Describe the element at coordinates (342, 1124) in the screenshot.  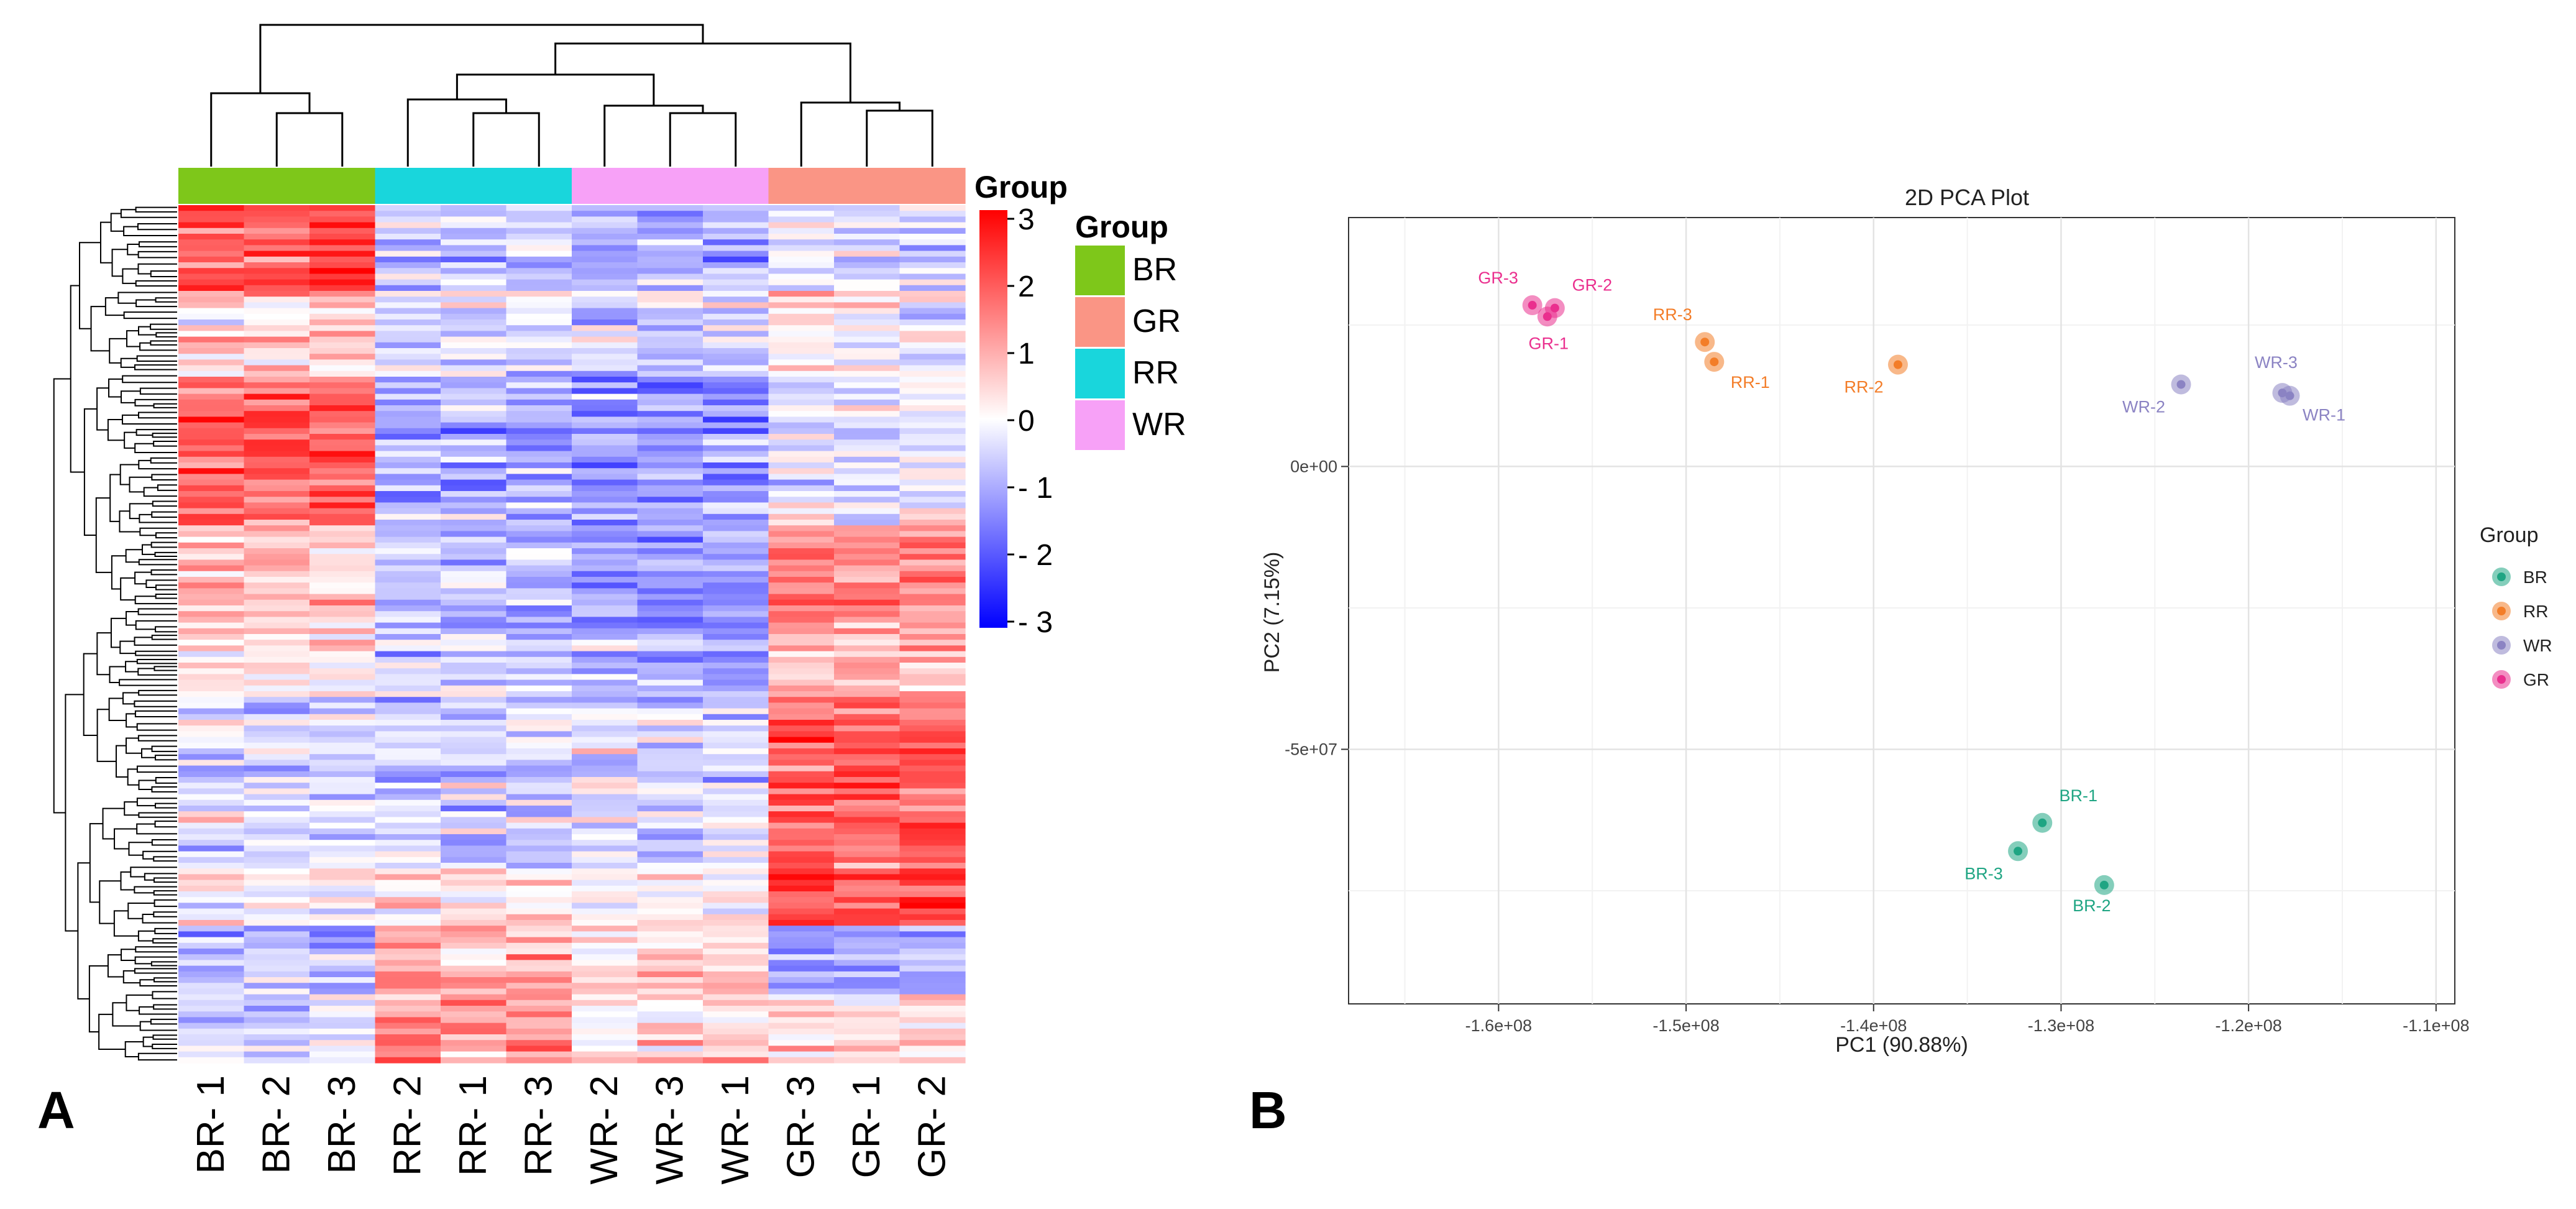
I see `sample-label: BR- 3` at that location.